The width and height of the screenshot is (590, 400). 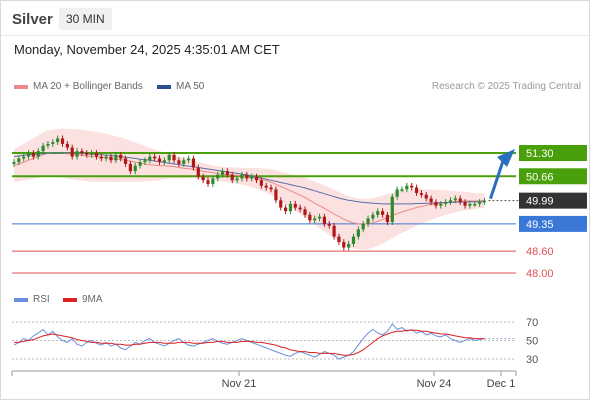 What do you see at coordinates (532, 360) in the screenshot?
I see `rsi-tick-30: 30` at bounding box center [532, 360].